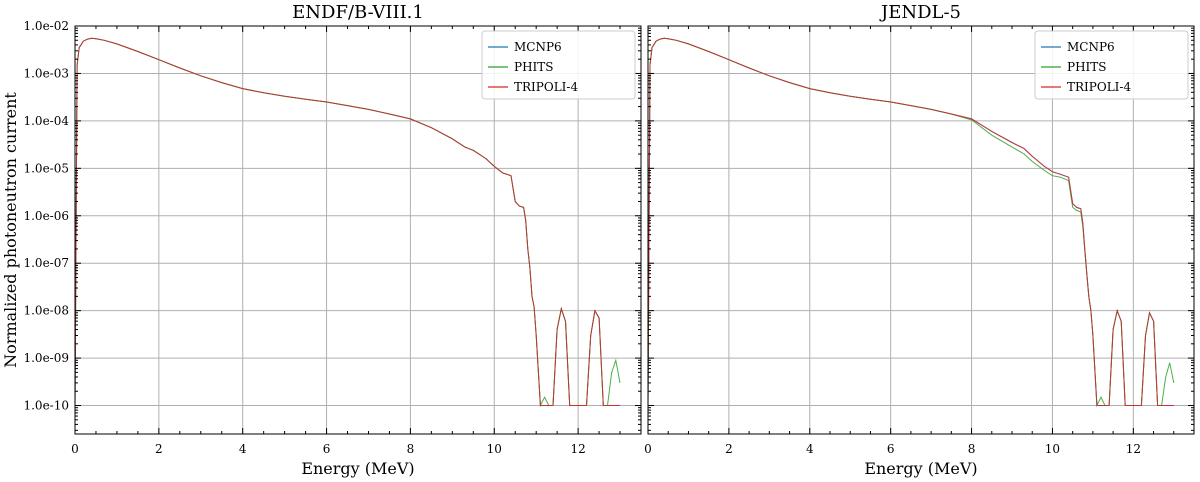  I want to click on y-tick-label: 1.0e-08, so click(46, 311).